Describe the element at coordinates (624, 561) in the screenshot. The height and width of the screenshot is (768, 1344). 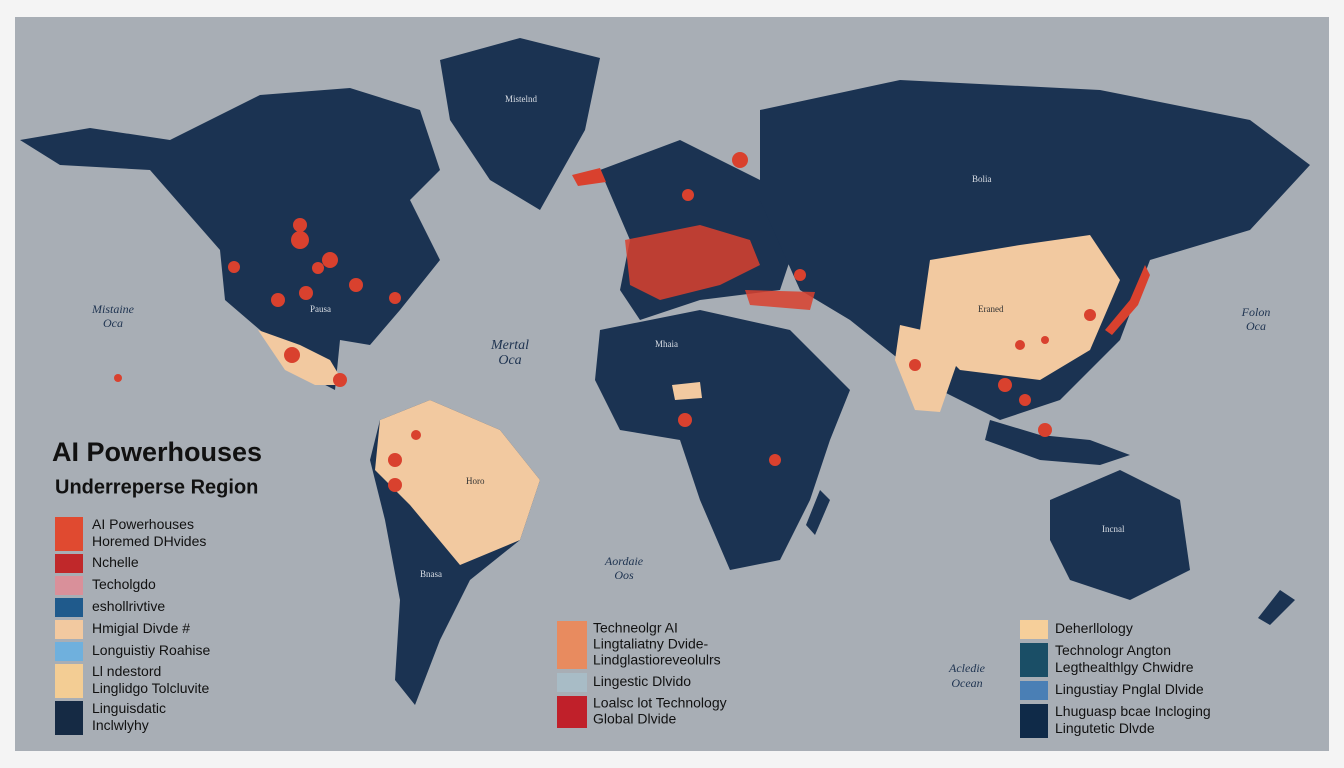
I see `ocean-label: Aordaie` at that location.